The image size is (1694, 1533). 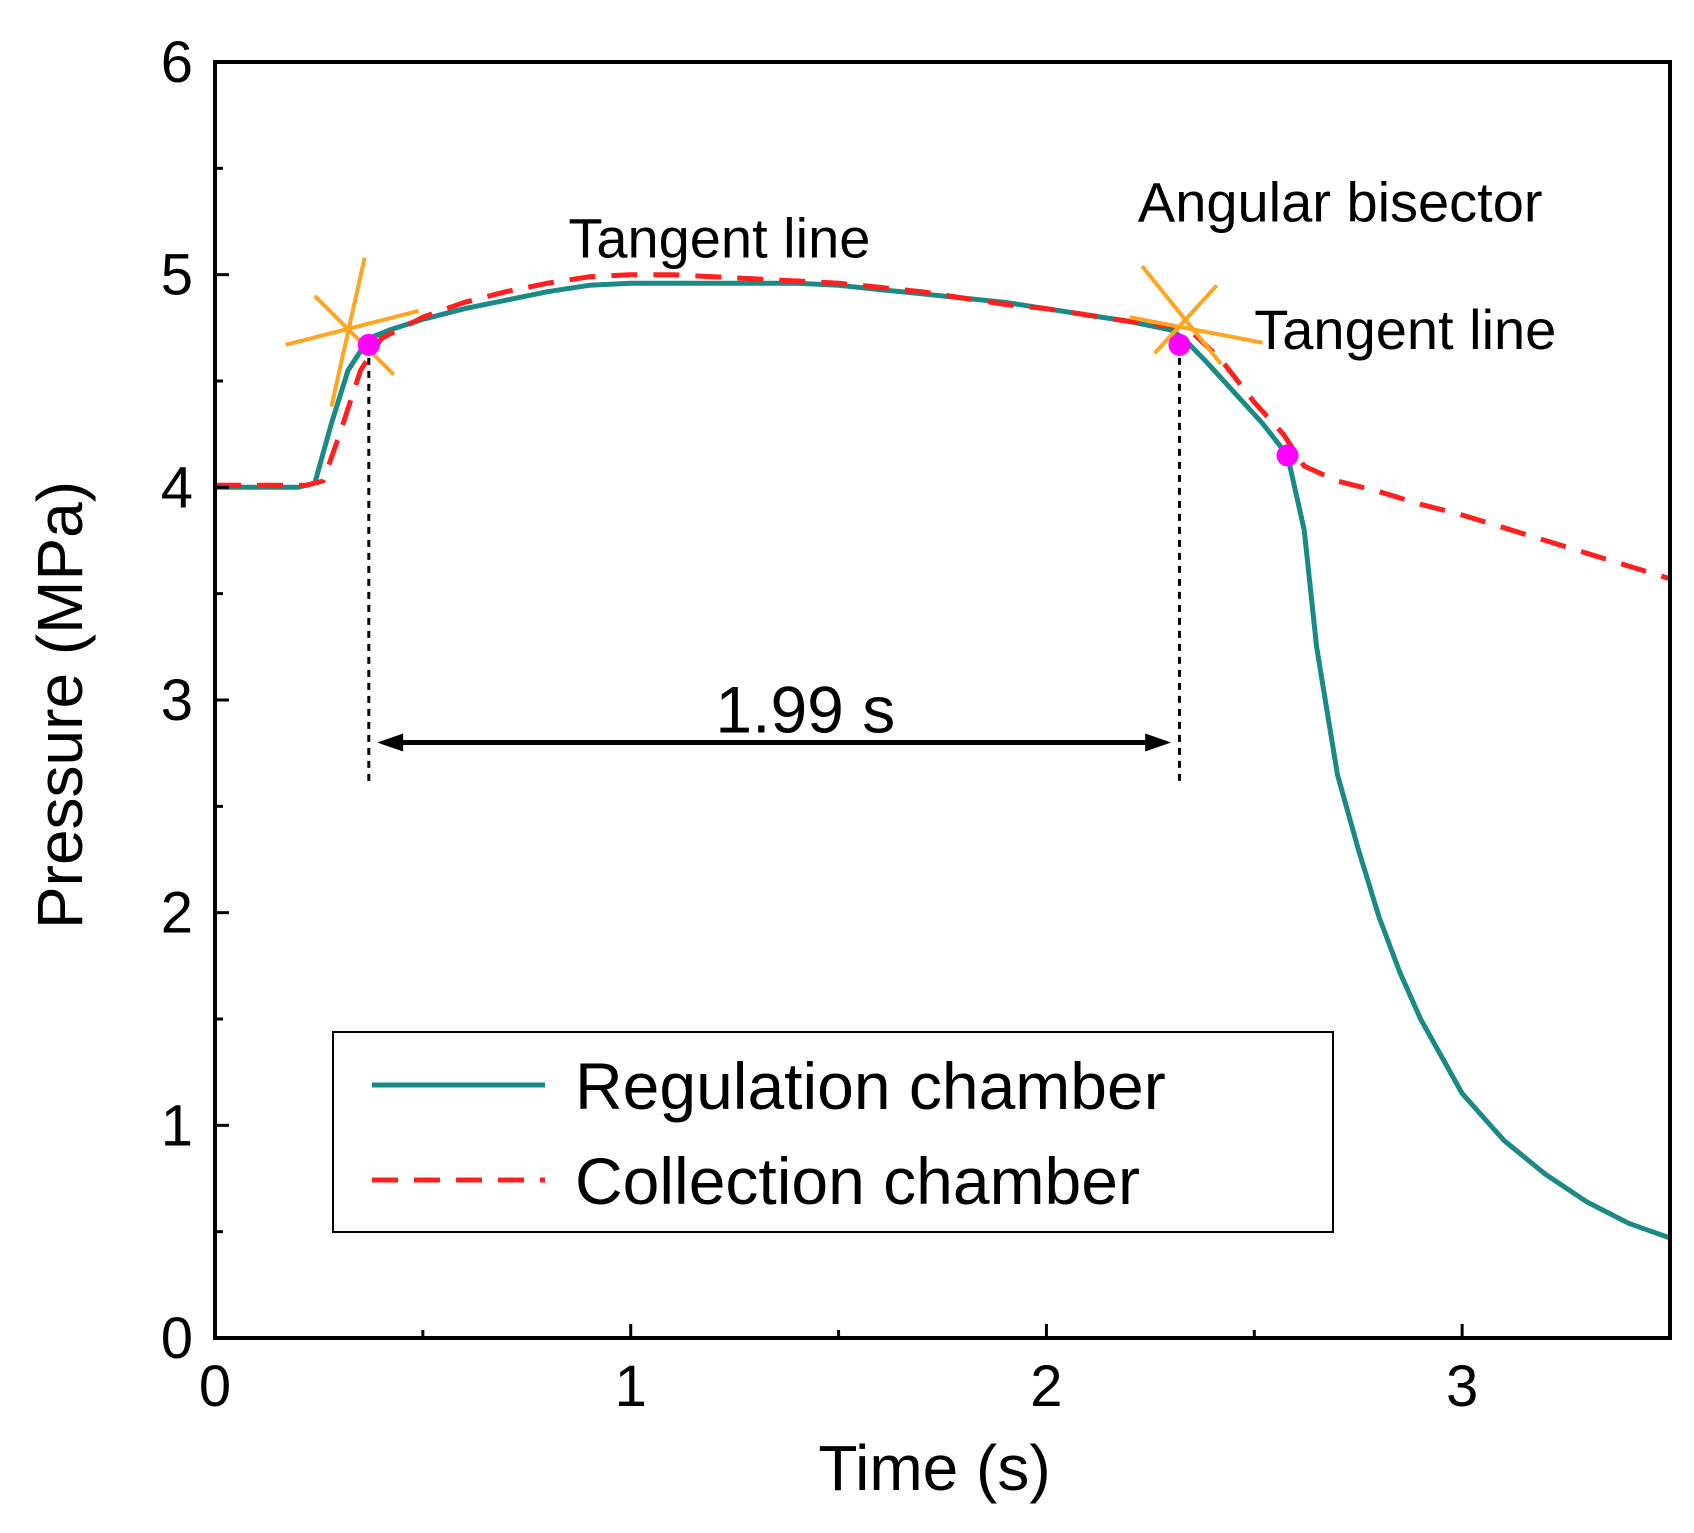 I want to click on y-tick-label: 4, so click(x=177, y=487).